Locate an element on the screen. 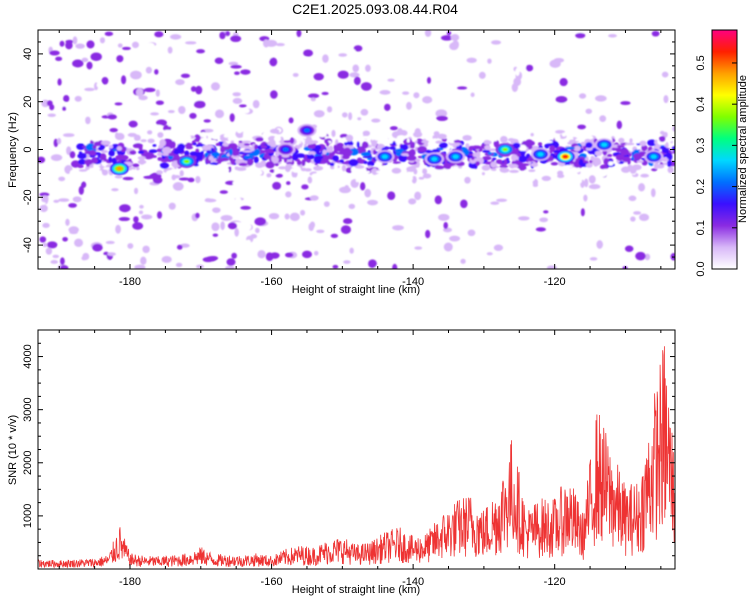  colorbar-tick-label: 0.4 is located at coordinates (701, 104).